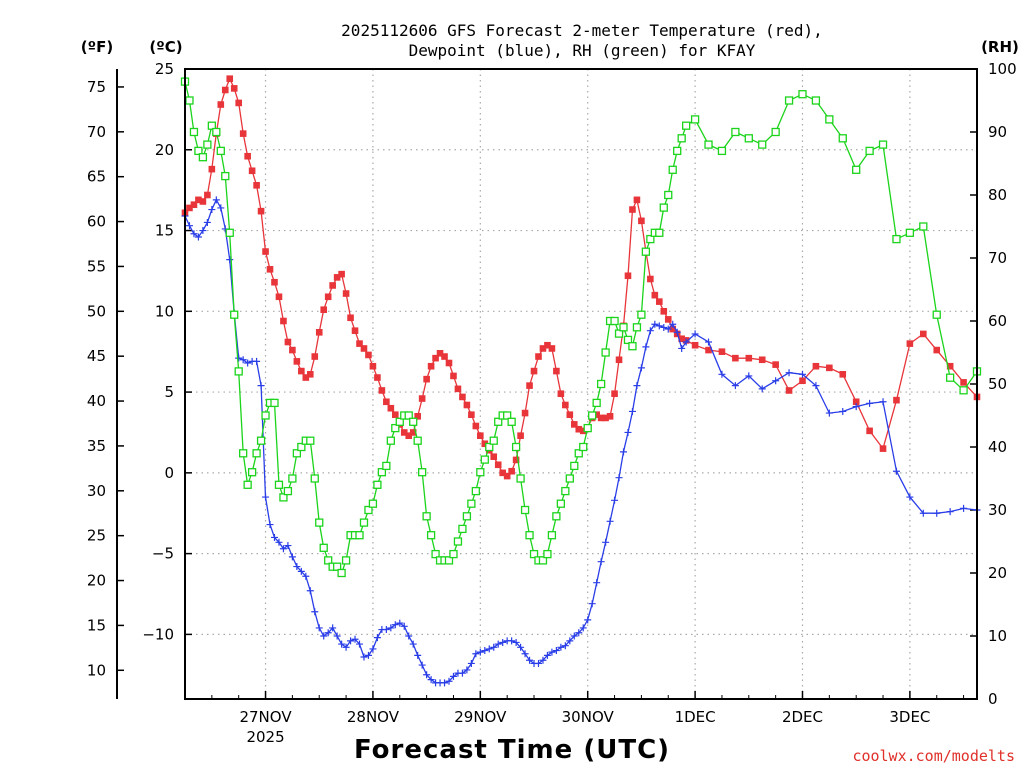 This screenshot has width=1024, height=768. Describe the element at coordinates (96, 581) in the screenshot. I see `fahrenheit-tick-label: 20` at that location.